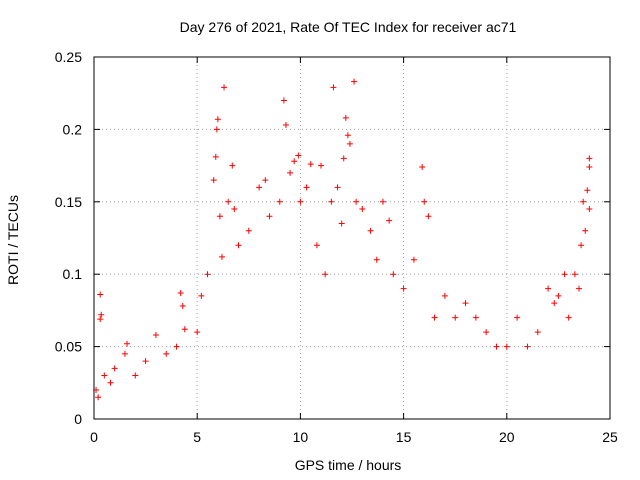 Image resolution: width=640 pixels, height=480 pixels. Describe the element at coordinates (404, 437) in the screenshot. I see `x-tick-label: 15` at that location.